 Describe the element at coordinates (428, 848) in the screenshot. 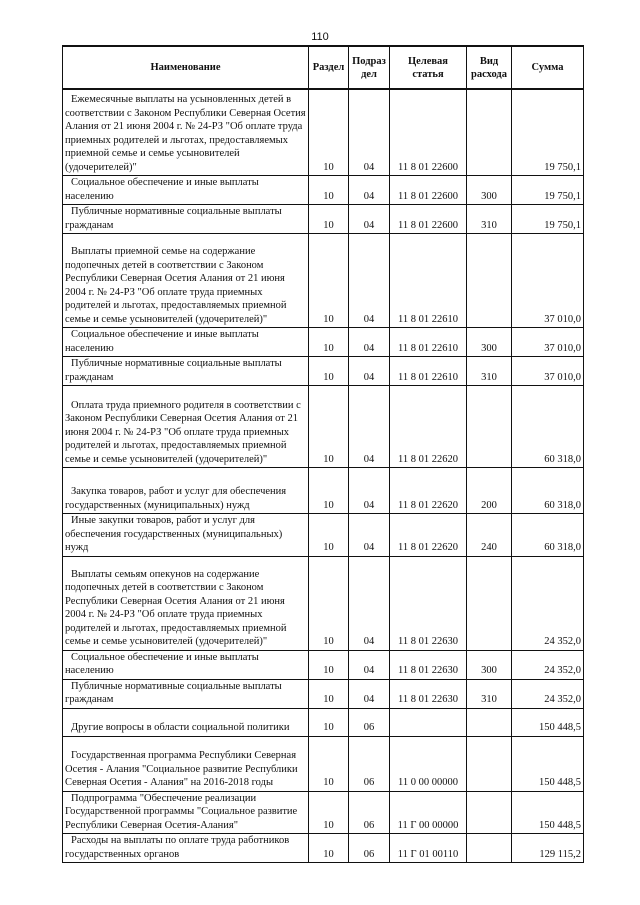

I see `row-article: 11 Г 01 00110` at that location.